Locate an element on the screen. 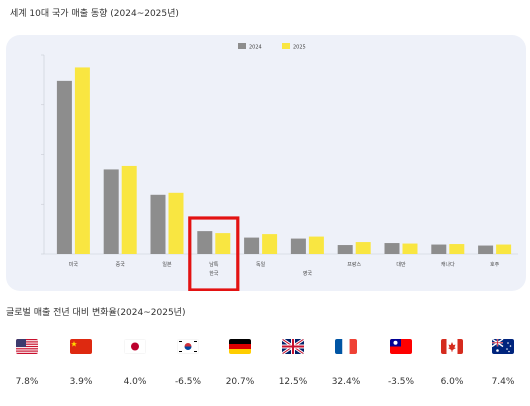 The height and width of the screenshot is (406, 530). de-flag-icon is located at coordinates (240, 346).